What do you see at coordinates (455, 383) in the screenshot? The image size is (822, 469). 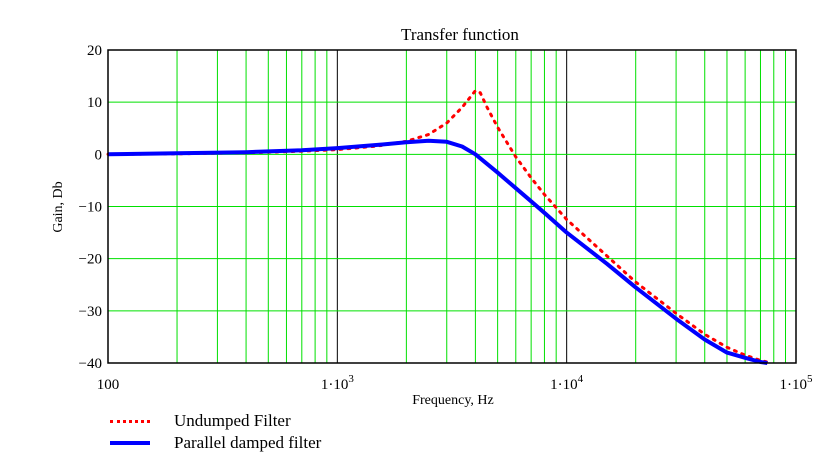 I see `x-tick-labels: 100 1·10³ 1·10⁴ 1·10⁵` at bounding box center [455, 383].